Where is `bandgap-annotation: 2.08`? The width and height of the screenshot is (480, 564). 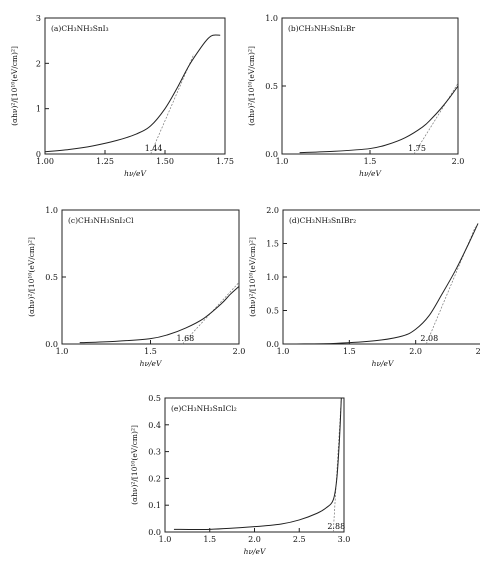
bandgap-annotation: 2.08 is located at coordinates (429, 338).